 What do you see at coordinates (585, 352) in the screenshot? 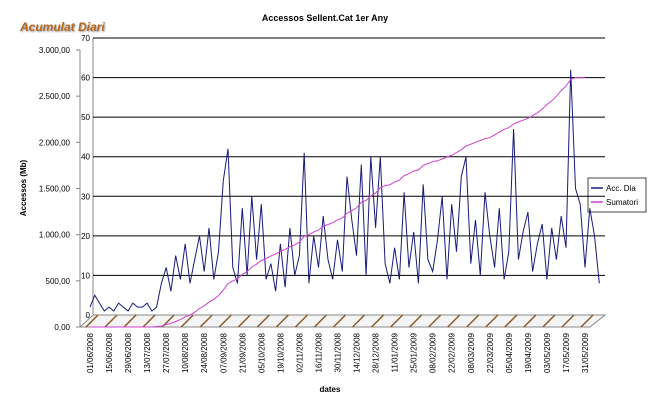
I see `x-tick-label: 31/05/2009` at bounding box center [585, 352].